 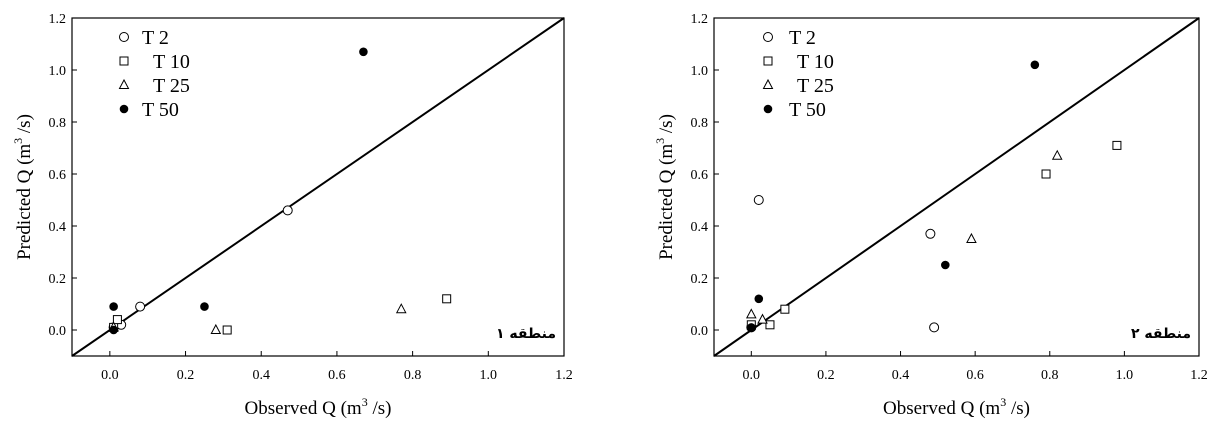 I want to click on series-t10, so click(x=280, y=314).